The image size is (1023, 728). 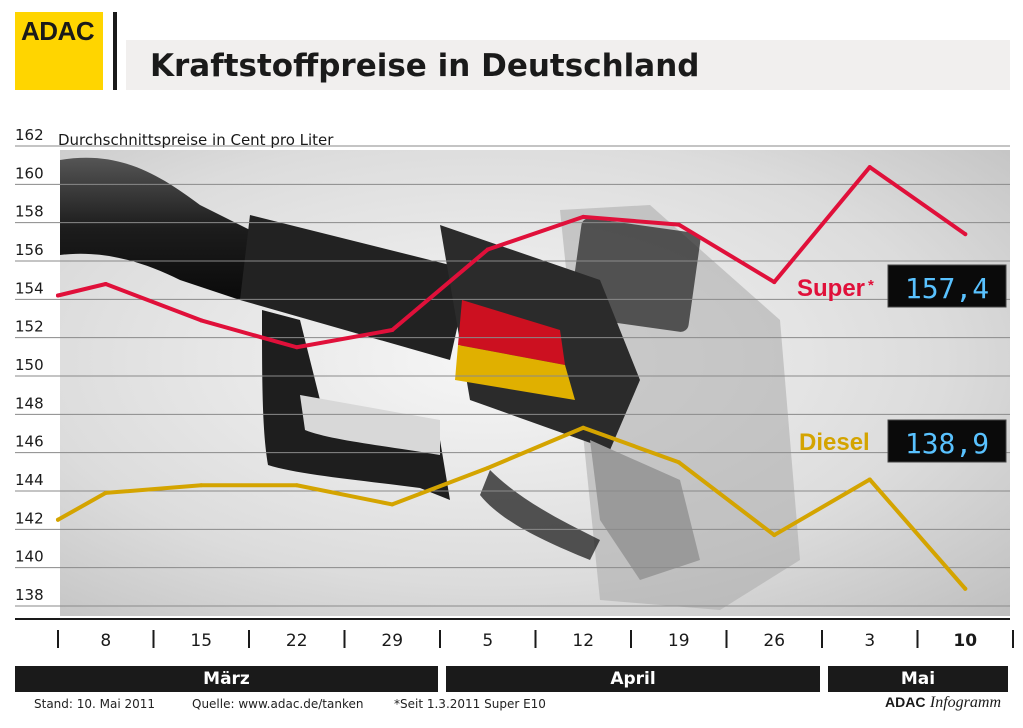 I want to click on x-axis-ticks: 8 15 22 29 5 12 19 26 3 10, so click(x=535, y=640).